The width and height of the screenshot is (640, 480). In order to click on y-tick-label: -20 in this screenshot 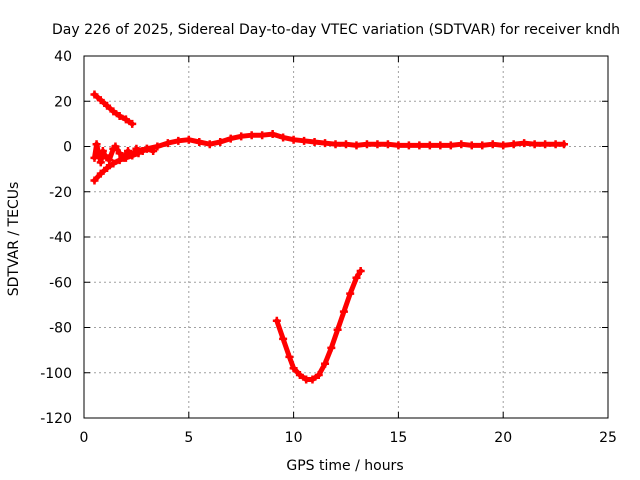, I will do `click(60, 193)`.